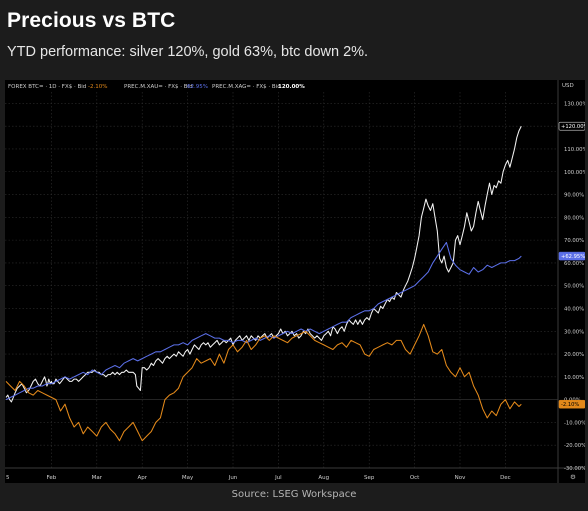  I want to click on x-tick-label: Mar, so click(97, 478).